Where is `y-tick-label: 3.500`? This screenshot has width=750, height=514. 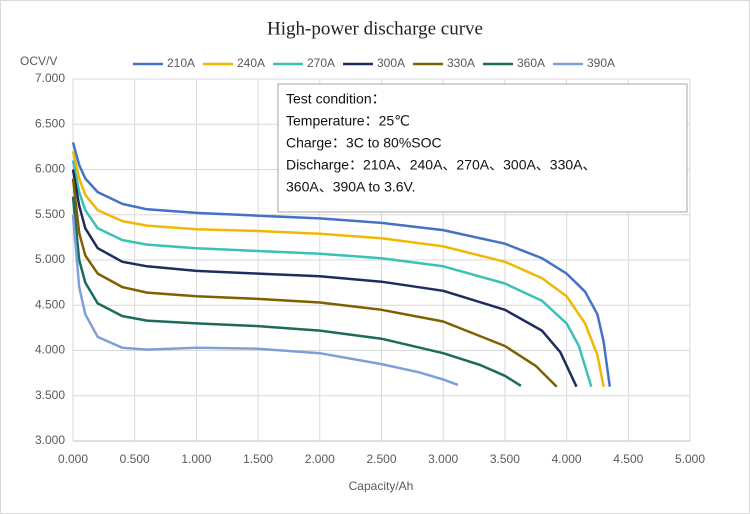
y-tick-label: 3.500 is located at coordinates (50, 395).